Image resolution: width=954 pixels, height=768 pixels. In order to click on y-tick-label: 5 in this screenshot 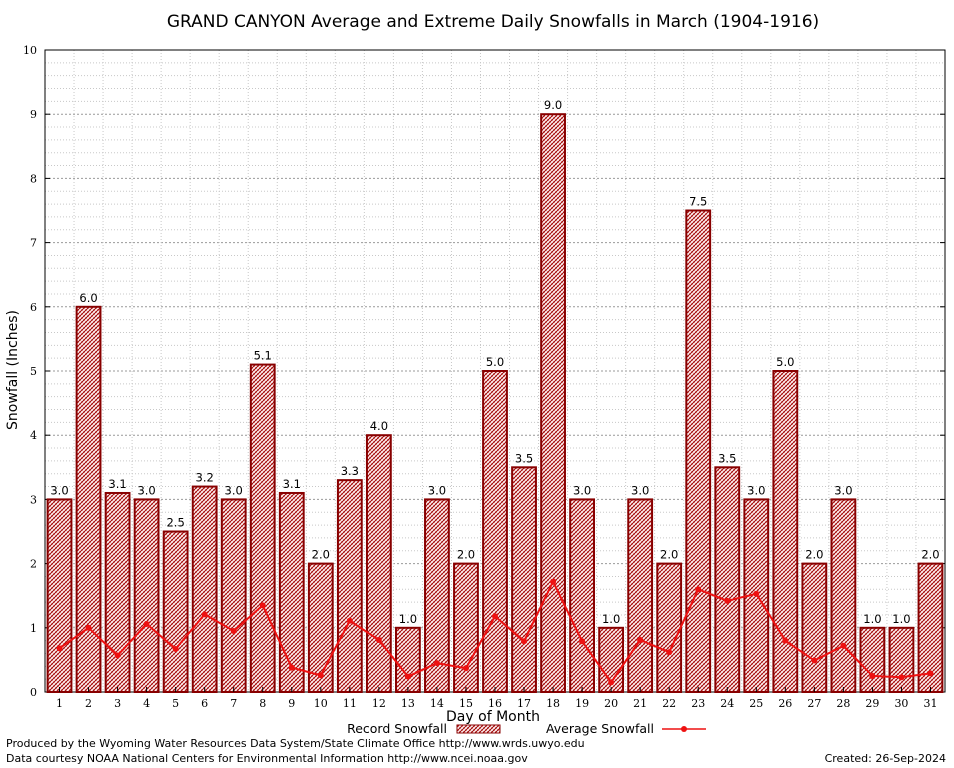, I will do `click(33, 371)`.